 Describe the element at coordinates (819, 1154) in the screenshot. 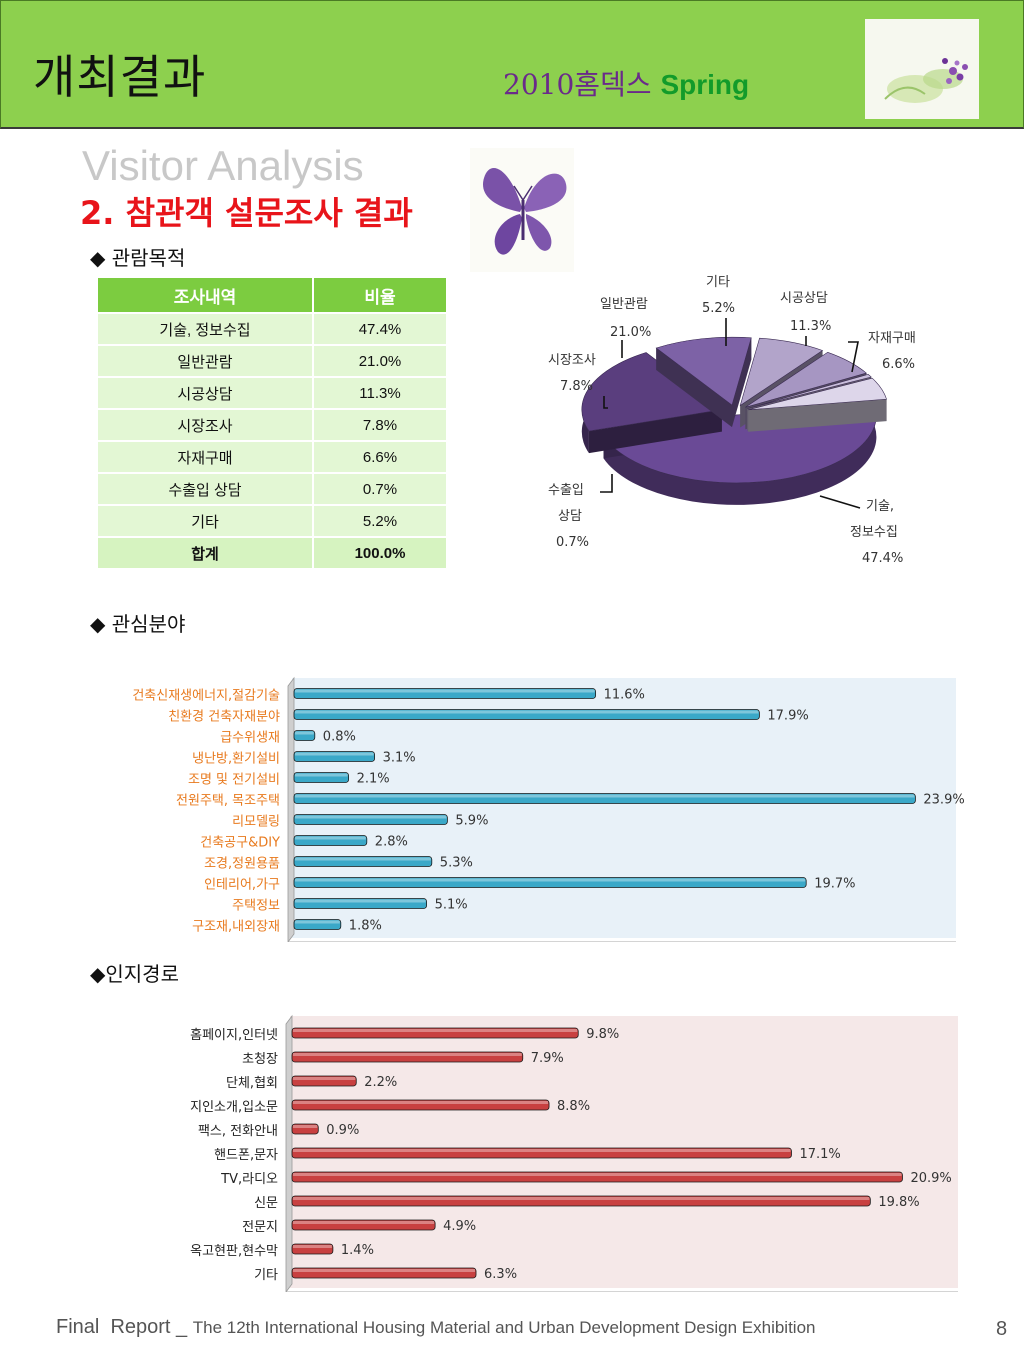

I see `chart-data-label: 17.1%` at that location.